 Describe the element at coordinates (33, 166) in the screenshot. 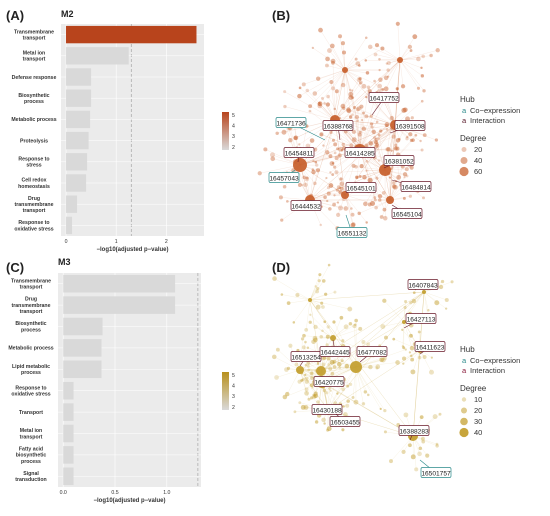

I see `category-label: stress` at that location.